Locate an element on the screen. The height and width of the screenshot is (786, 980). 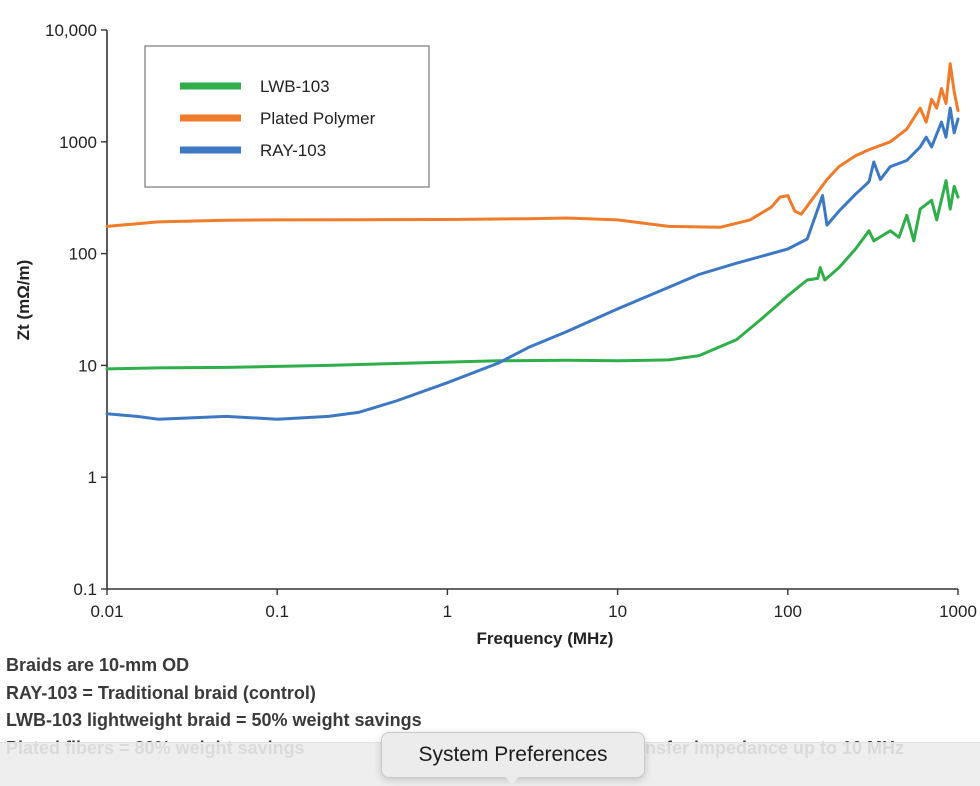
tooltip-label: System Preferences is located at coordinates (513, 754).